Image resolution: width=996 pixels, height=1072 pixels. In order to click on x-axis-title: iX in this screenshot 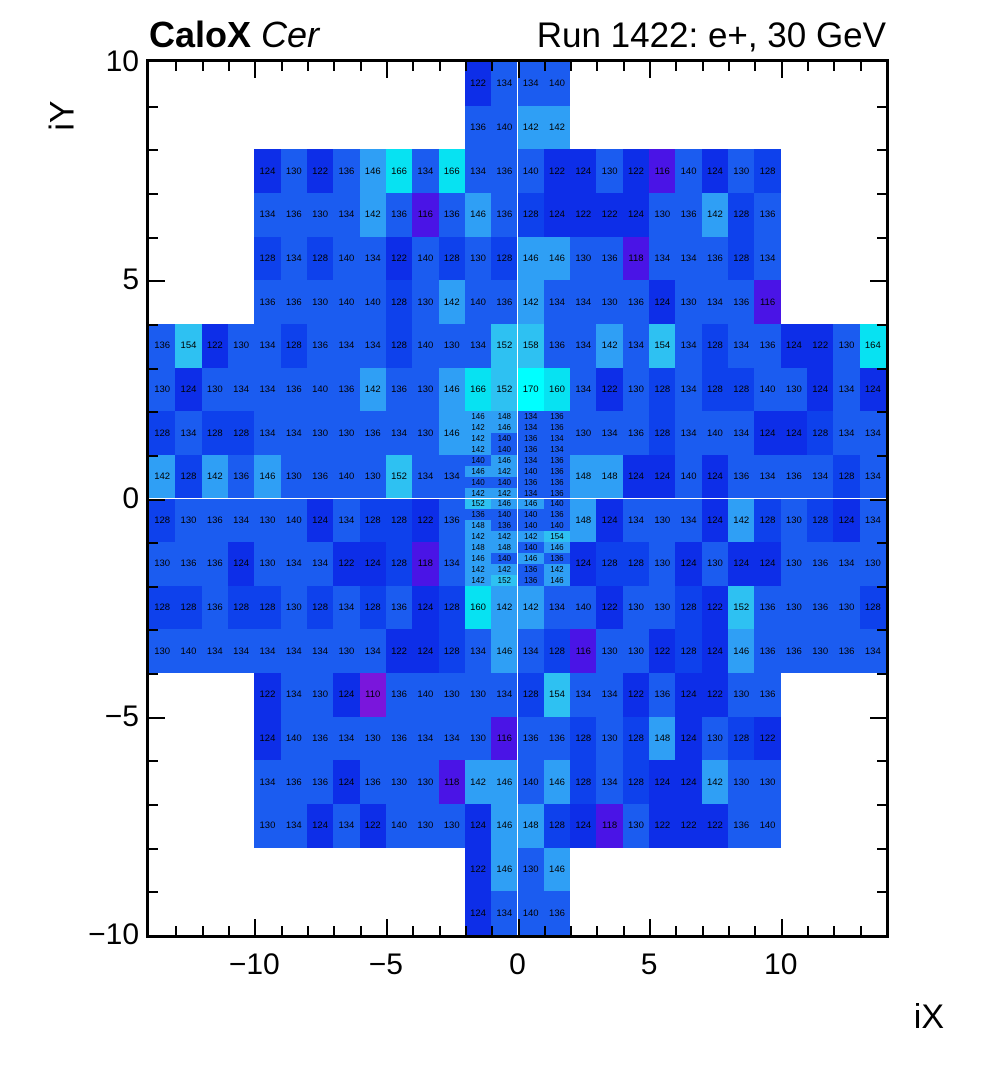, I will do `click(928, 1017)`.